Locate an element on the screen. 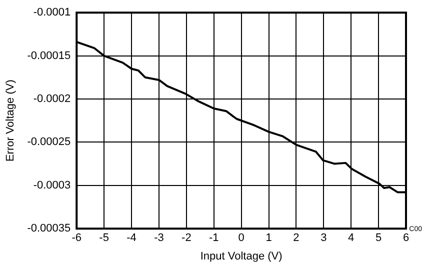 The image size is (424, 267). y-tick-label: -0.0002 is located at coordinates (52, 99).